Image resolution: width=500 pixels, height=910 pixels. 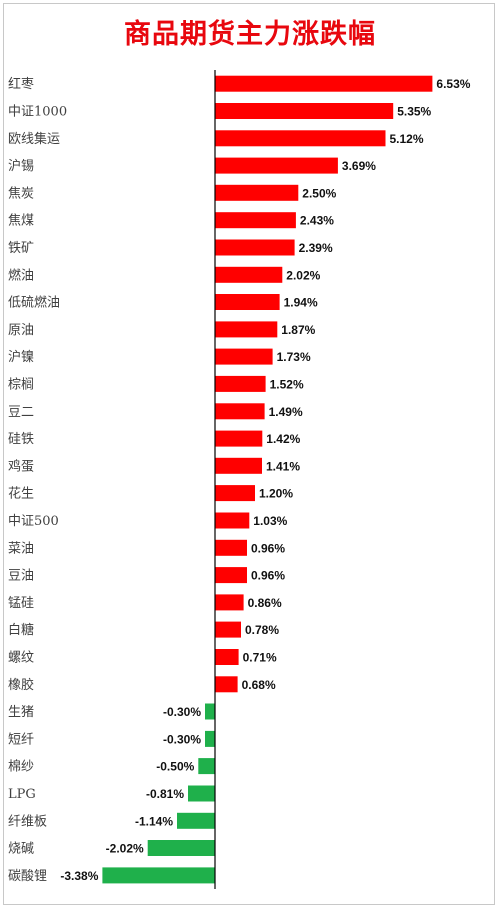 What do you see at coordinates (154, 821) in the screenshot?
I see `value-label: -1.14%` at bounding box center [154, 821].